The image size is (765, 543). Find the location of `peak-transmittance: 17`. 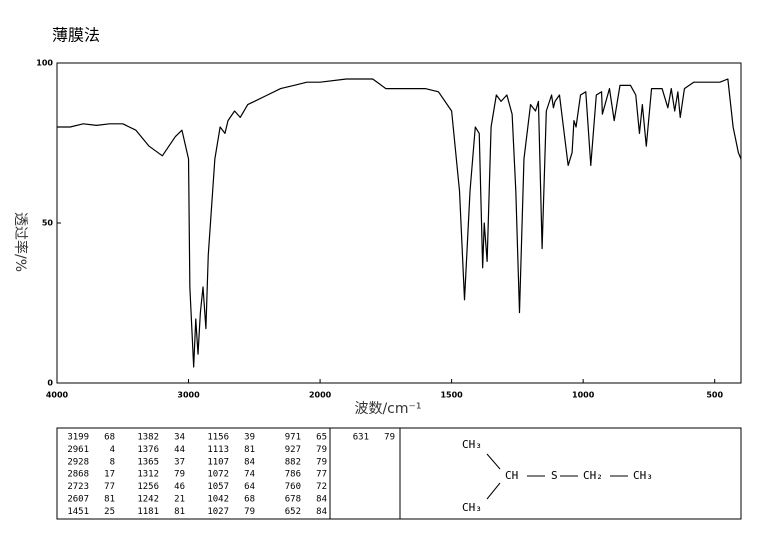

peak-transmittance: 17 is located at coordinates (109, 475).